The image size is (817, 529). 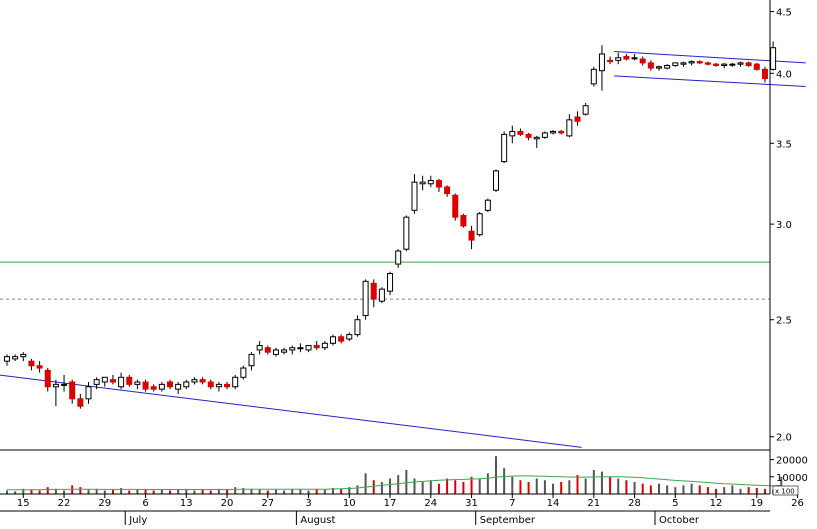 What do you see at coordinates (137, 520) in the screenshot?
I see `month-label: July` at bounding box center [137, 520].